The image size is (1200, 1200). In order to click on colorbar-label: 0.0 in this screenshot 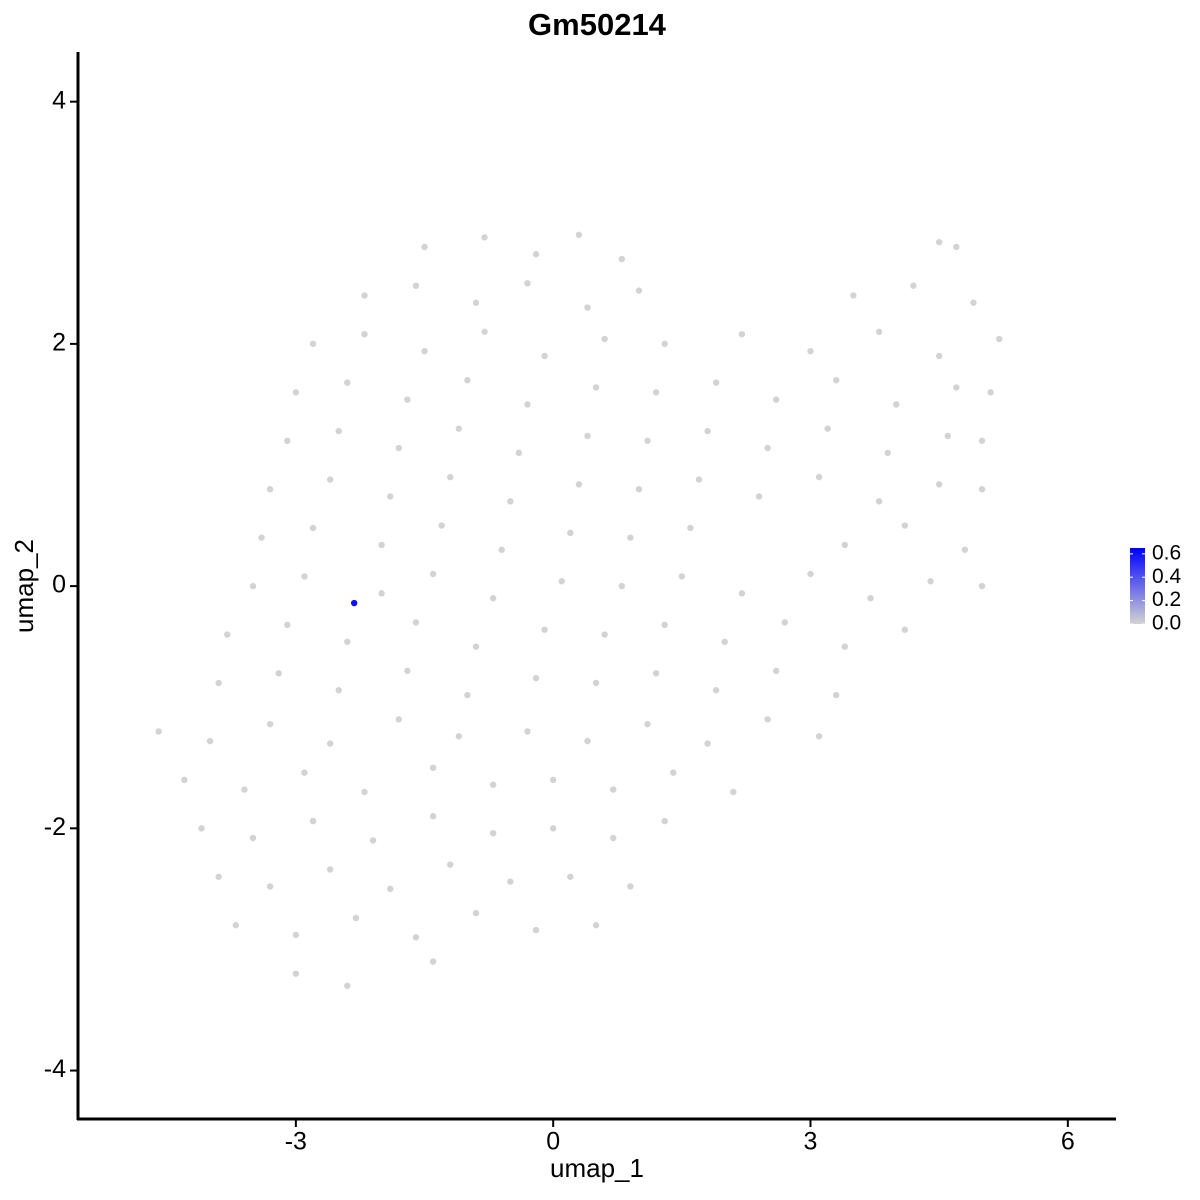, I will do `click(1166, 623)`.